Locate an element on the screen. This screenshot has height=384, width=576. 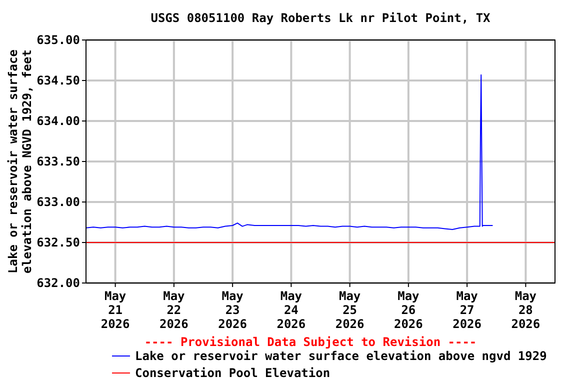
x-tick-label: May 23 2026 is located at coordinates (233, 310).